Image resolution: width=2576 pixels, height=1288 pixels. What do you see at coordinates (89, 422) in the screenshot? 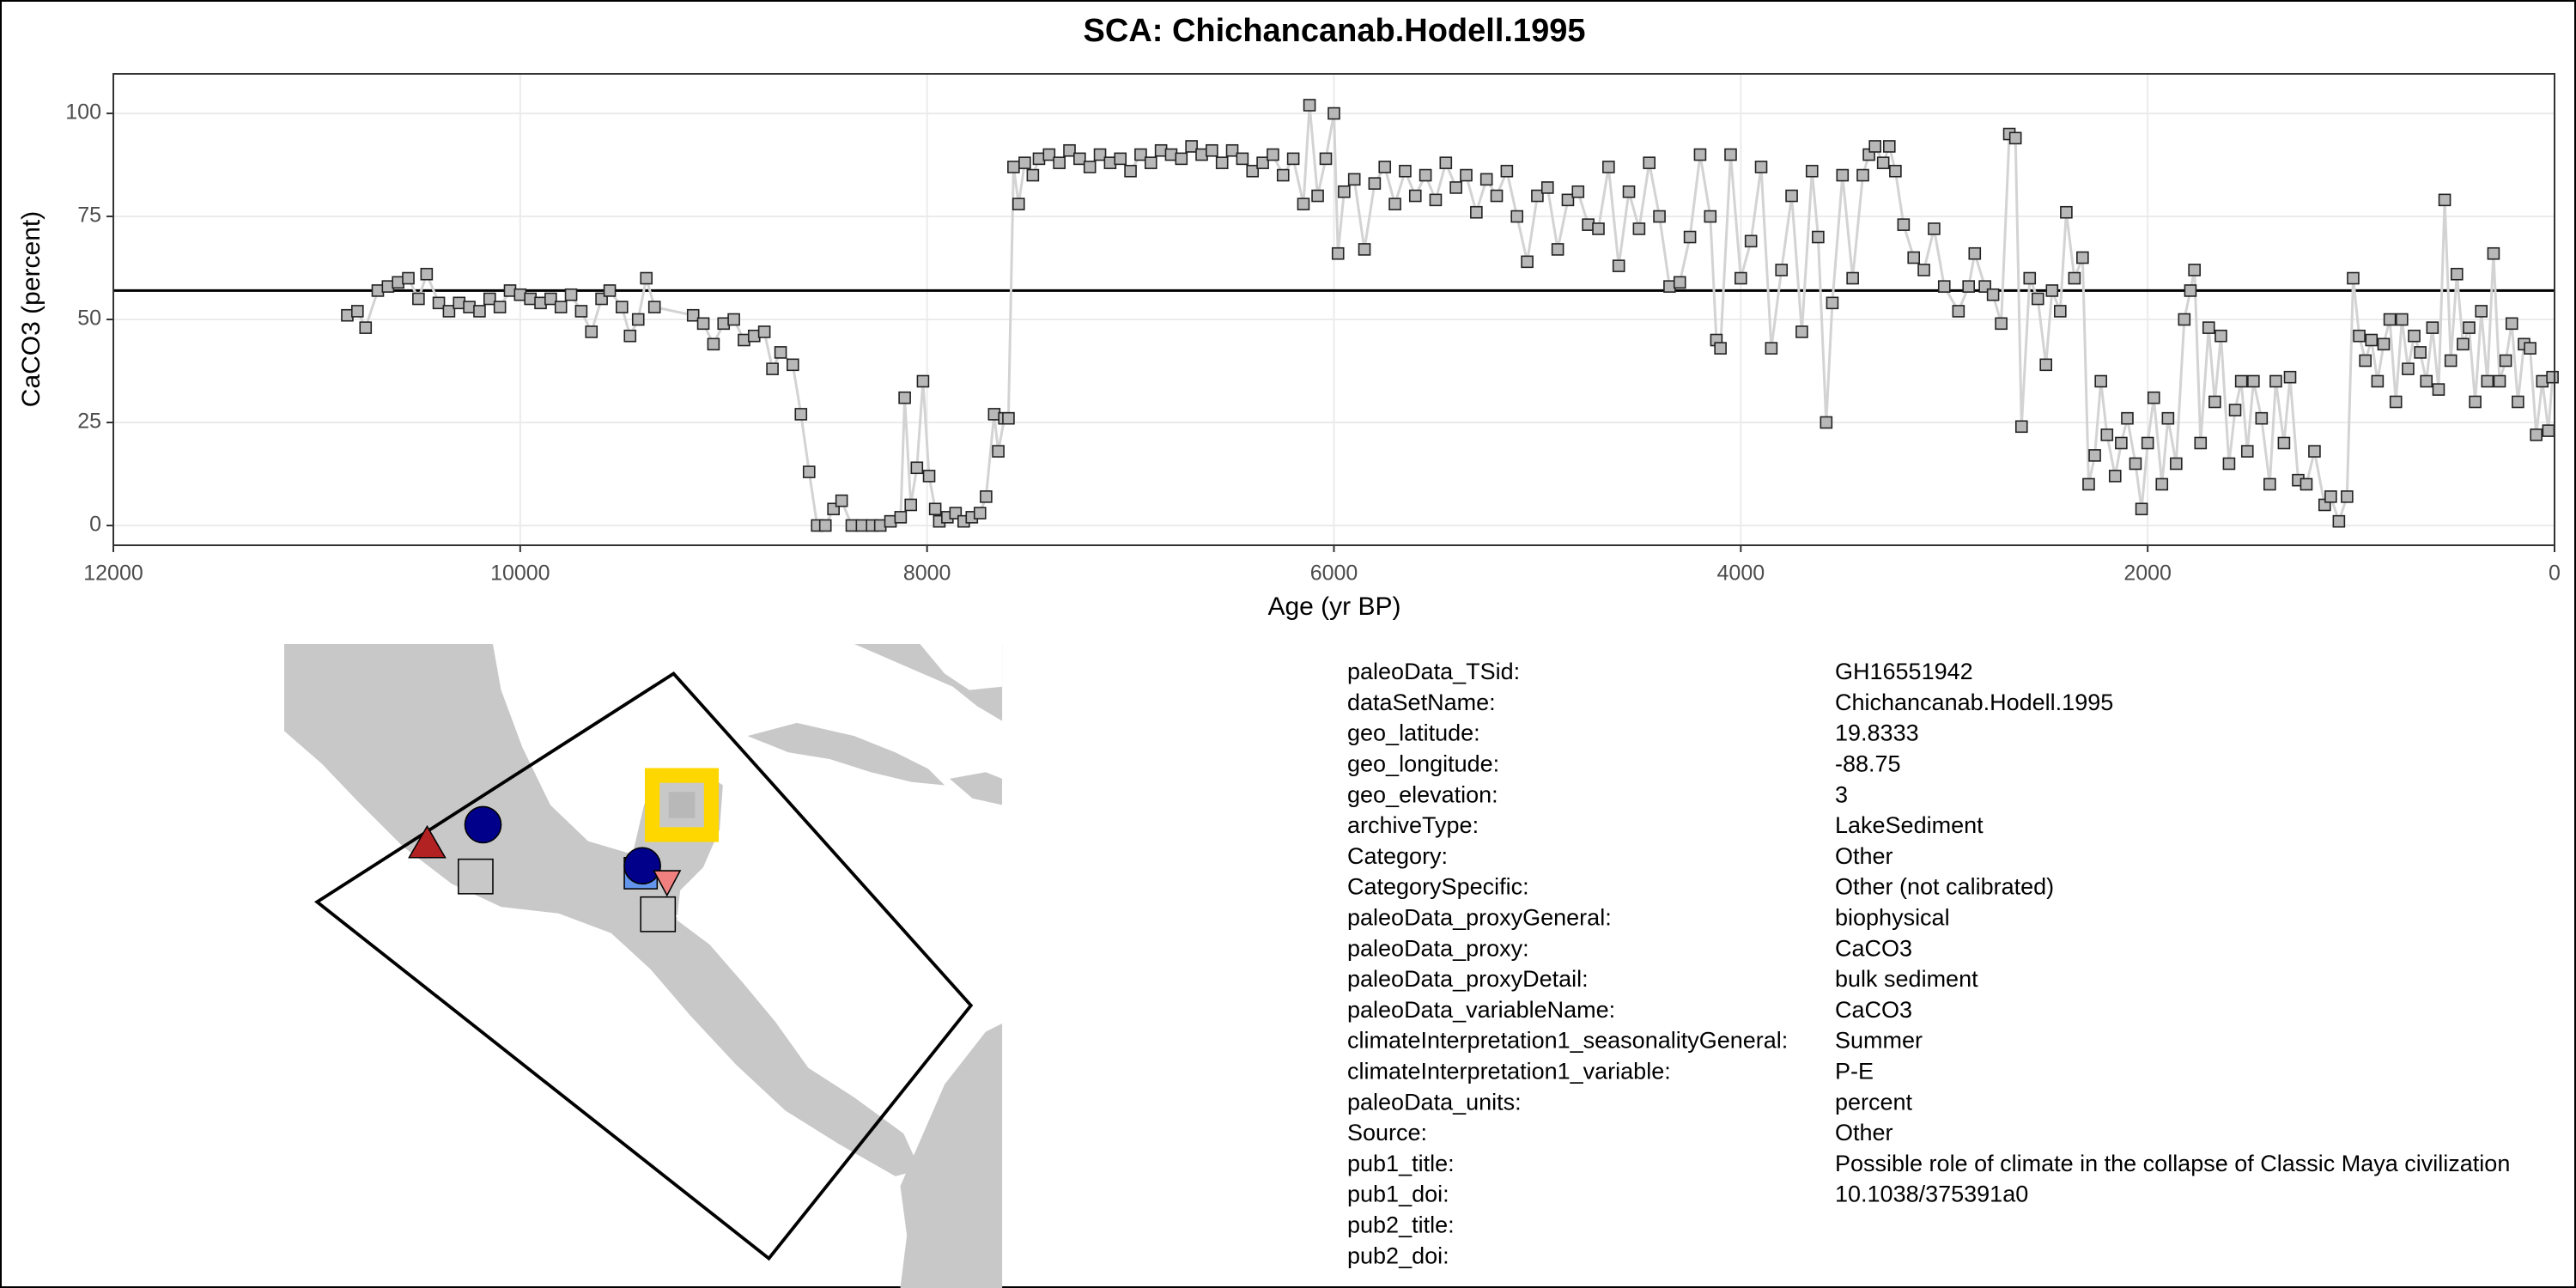
I see `y-tick-label: 25` at bounding box center [89, 422].